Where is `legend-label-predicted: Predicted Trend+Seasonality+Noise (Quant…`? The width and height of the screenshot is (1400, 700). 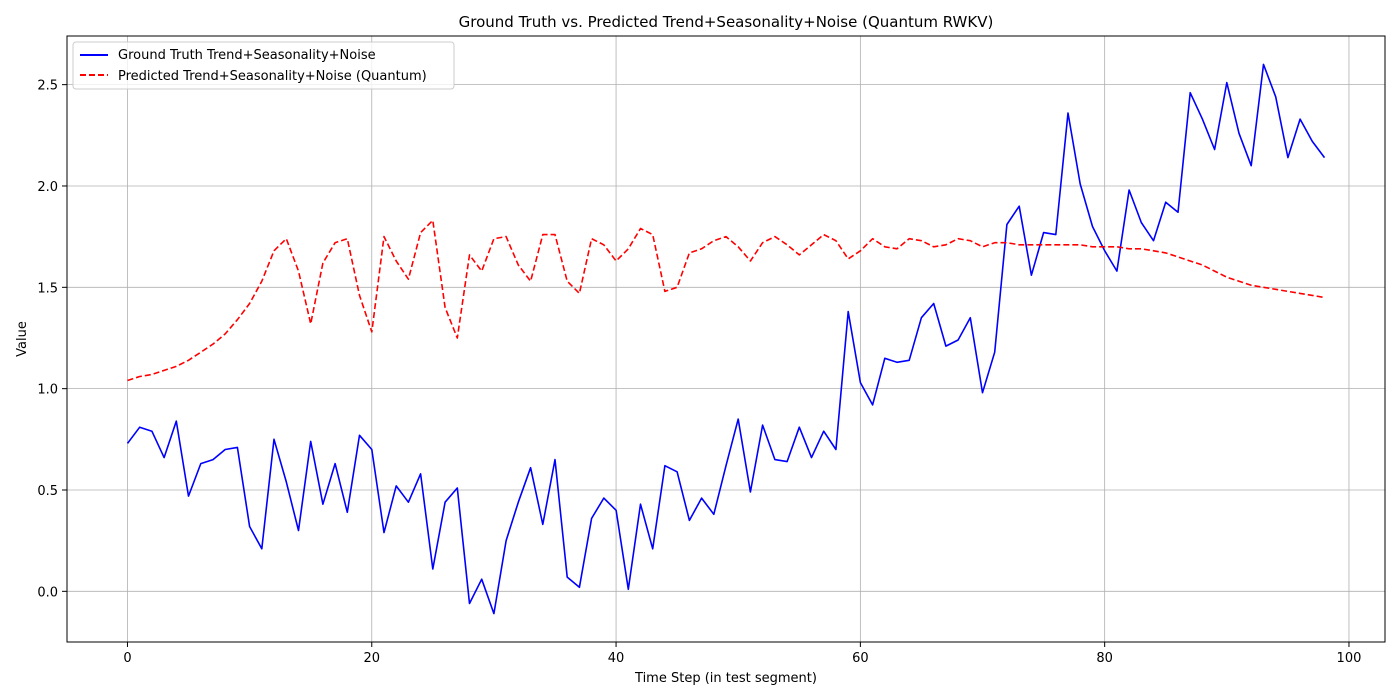 legend-label-predicted: Predicted Trend+Seasonality+Noise (Quant… is located at coordinates (272, 76).